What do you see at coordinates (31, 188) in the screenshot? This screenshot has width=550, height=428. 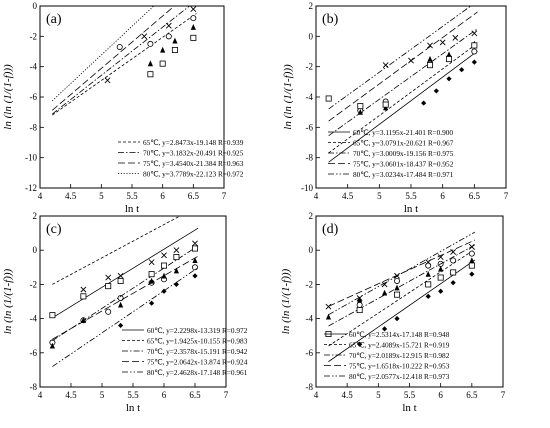 I see `y-tick-label: -12` at bounding box center [31, 188].